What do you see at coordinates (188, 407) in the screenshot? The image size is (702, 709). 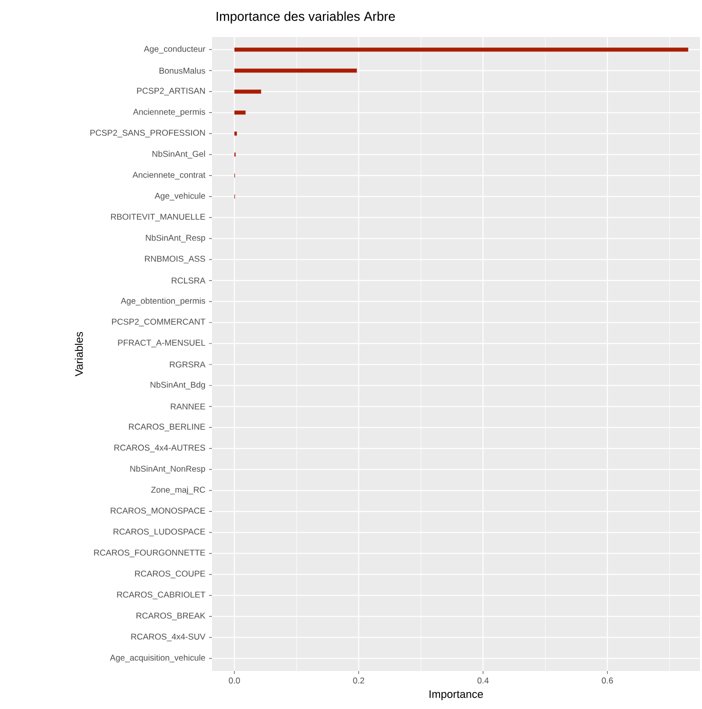 I see `y-tick-label: RANNEE` at bounding box center [188, 407].